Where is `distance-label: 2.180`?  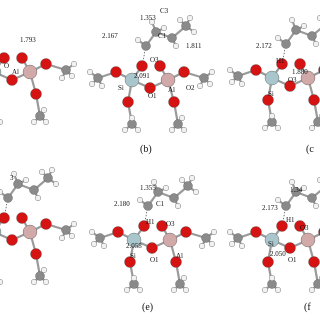 distance-label: 2.180 is located at coordinates (122, 204).